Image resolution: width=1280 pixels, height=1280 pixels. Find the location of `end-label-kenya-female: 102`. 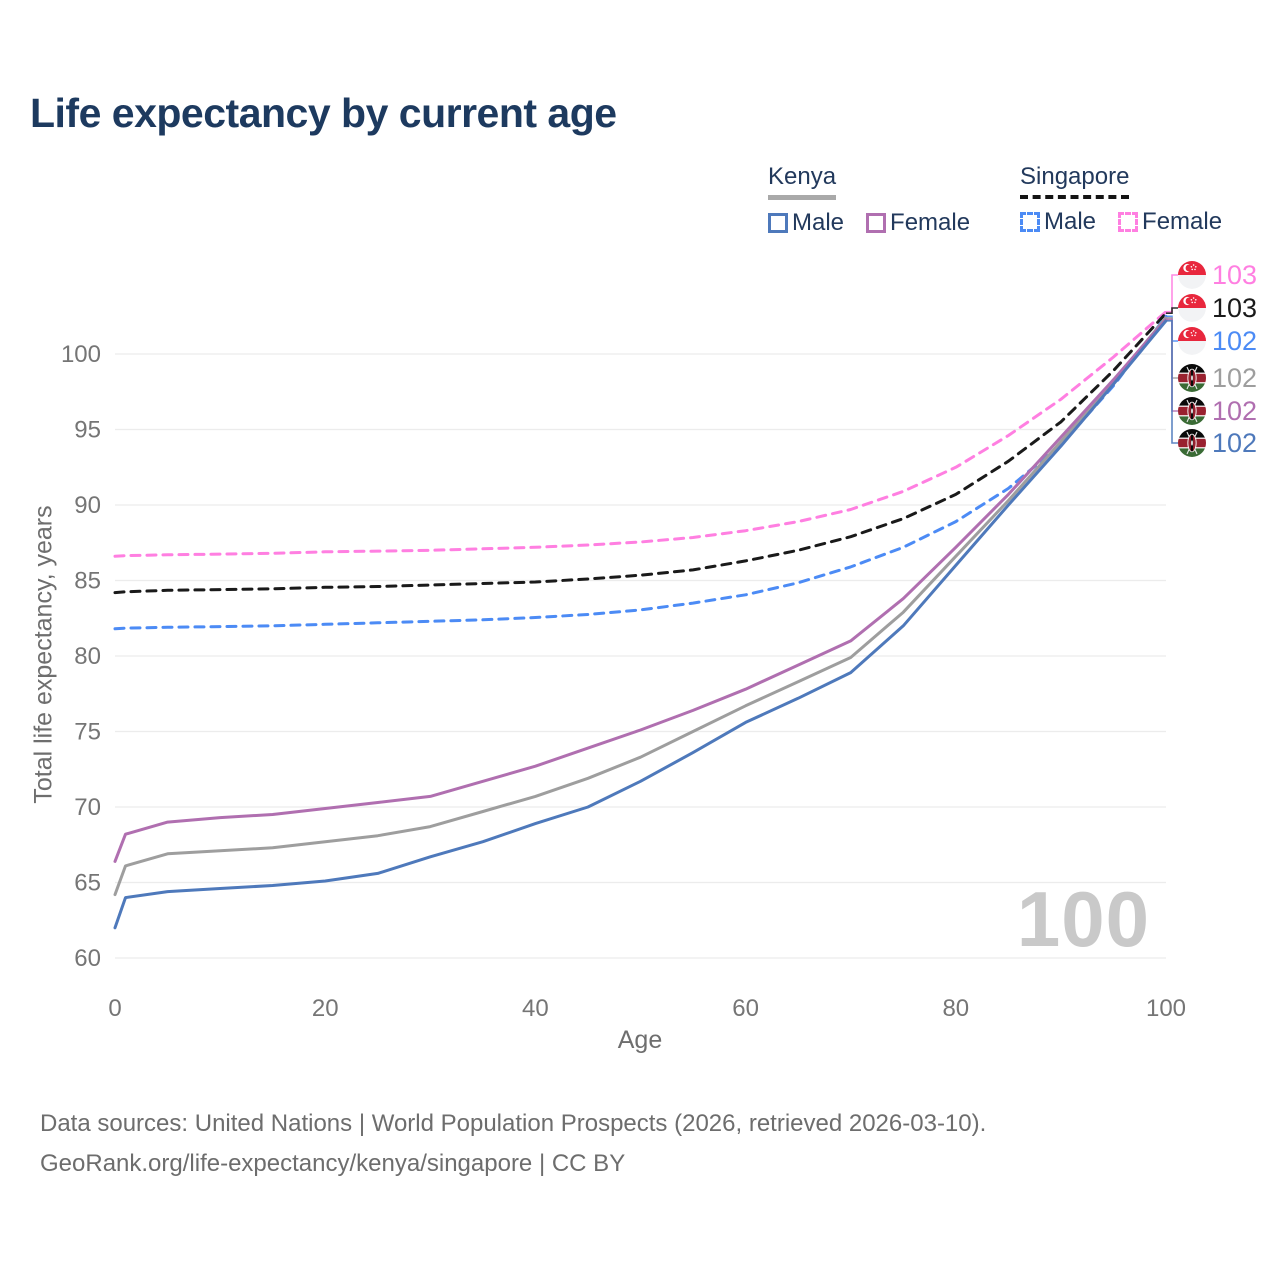

end-label-kenya-female: 102 is located at coordinates (1234, 411).